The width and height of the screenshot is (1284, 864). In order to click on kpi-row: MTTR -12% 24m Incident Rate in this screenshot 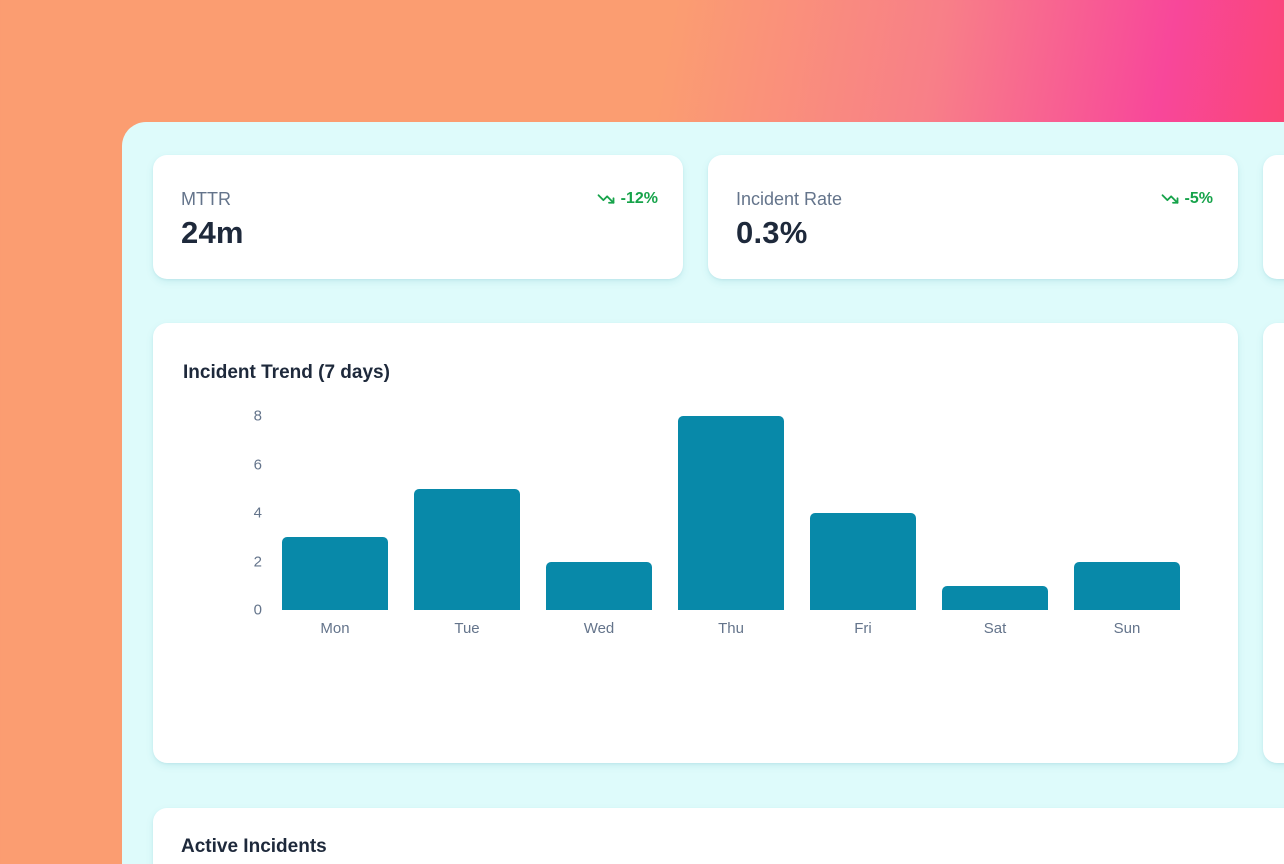, I will do `click(718, 217)`.